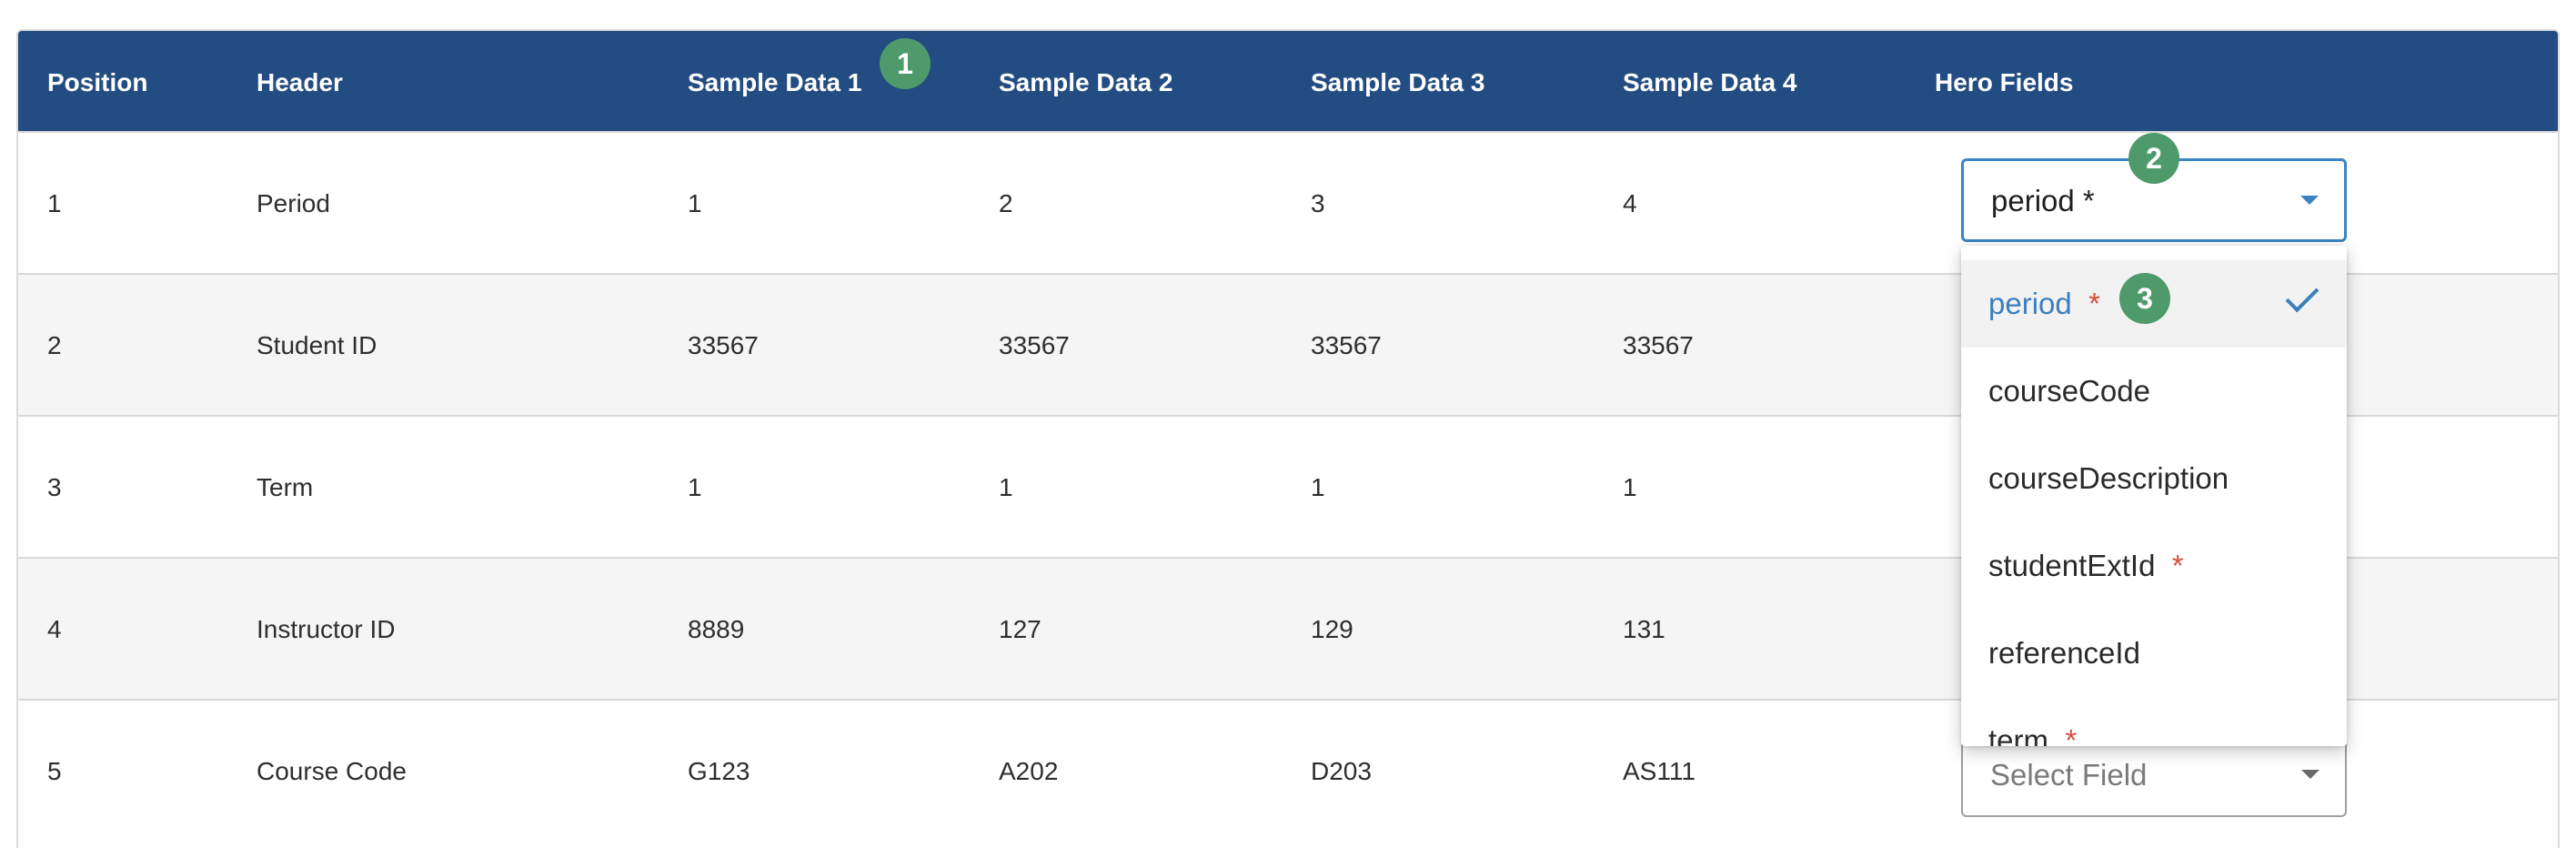  I want to click on cell-sample-1: G123, so click(719, 771).